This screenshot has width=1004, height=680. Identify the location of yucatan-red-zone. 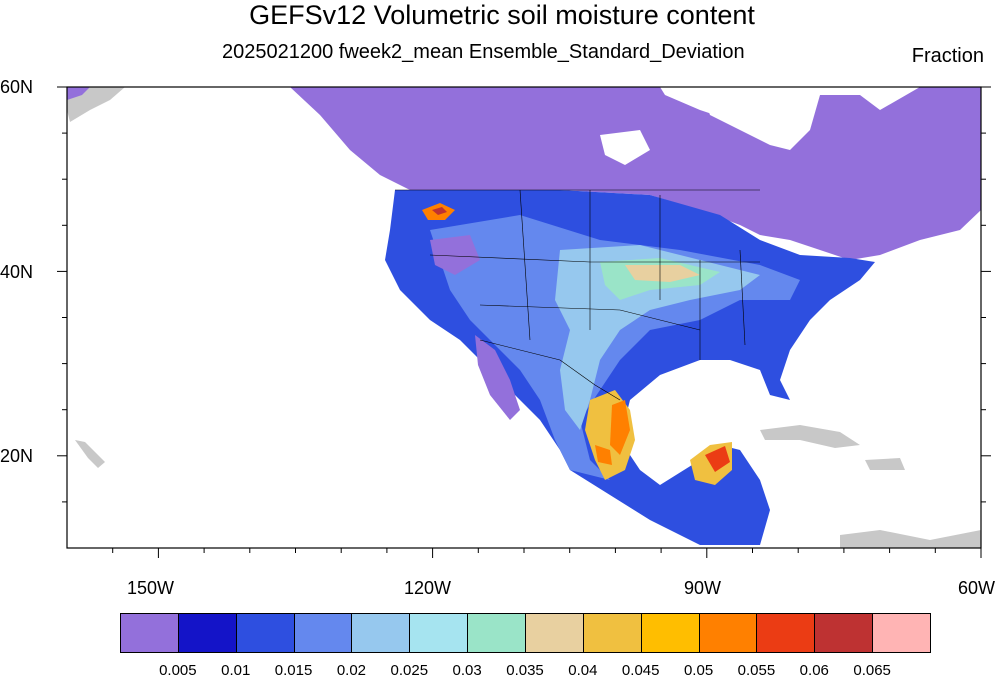
(717, 459).